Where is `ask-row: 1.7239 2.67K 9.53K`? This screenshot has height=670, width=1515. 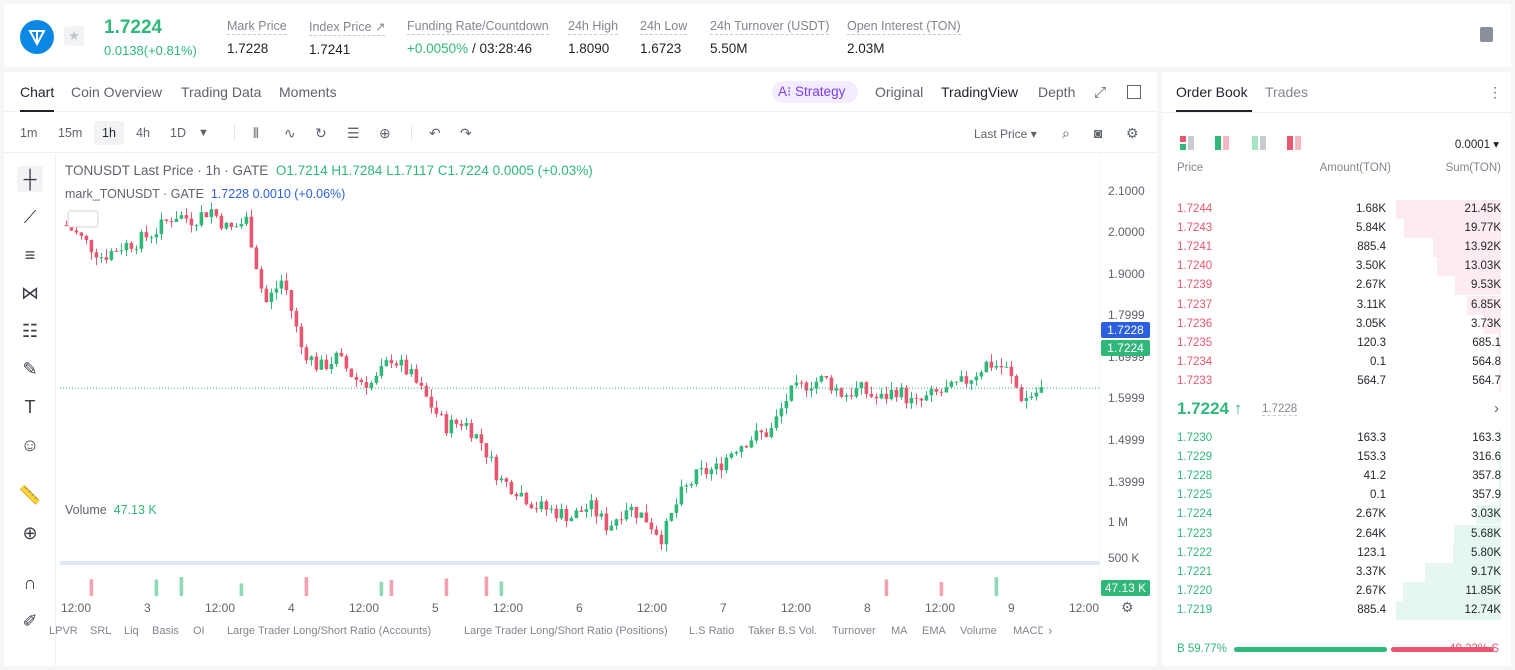 ask-row: 1.7239 2.67K 9.53K is located at coordinates (1336, 286).